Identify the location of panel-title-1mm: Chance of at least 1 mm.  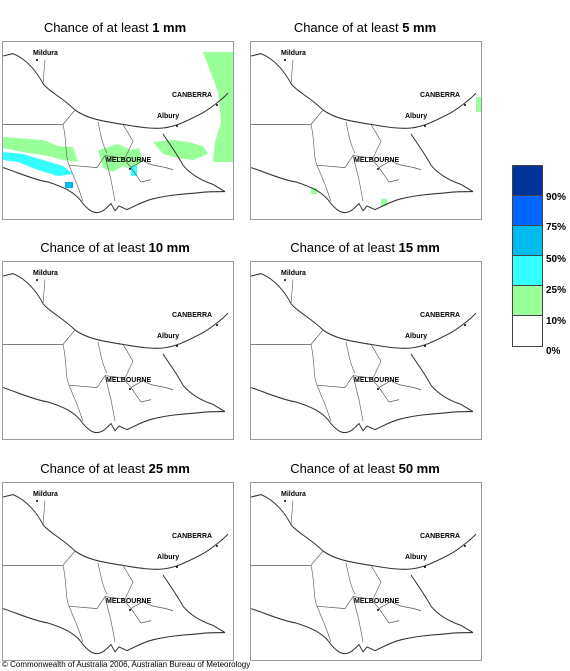
(115, 27).